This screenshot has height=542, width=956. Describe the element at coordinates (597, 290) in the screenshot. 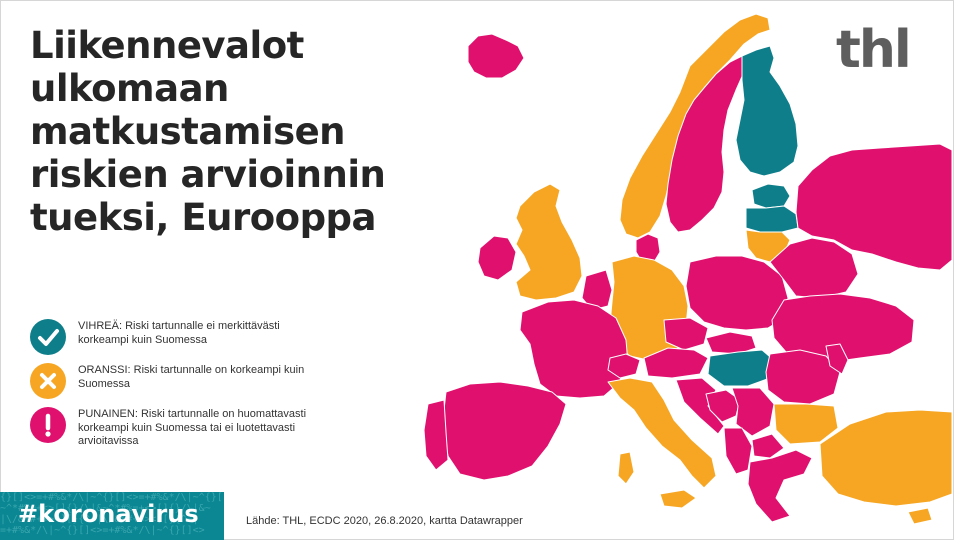

I see `region-benelux` at that location.